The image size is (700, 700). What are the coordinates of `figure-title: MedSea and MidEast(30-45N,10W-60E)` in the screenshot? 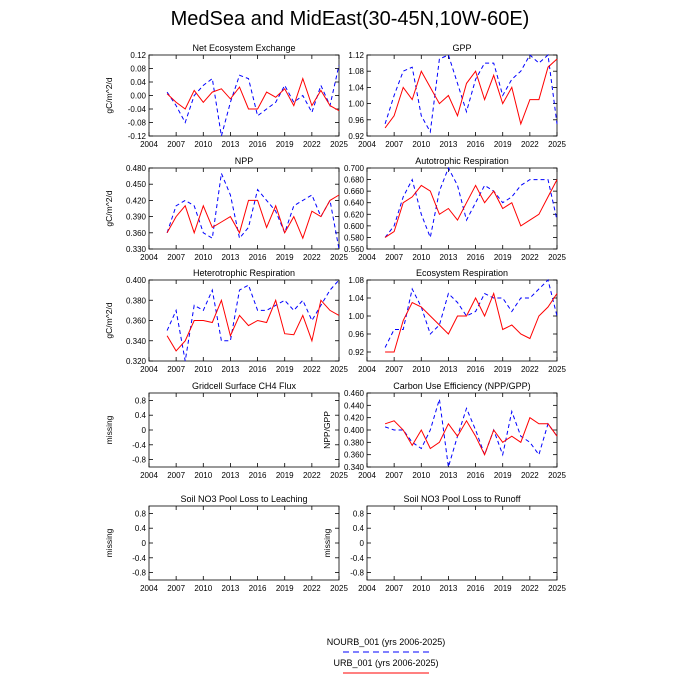 It's located at (350, 19).